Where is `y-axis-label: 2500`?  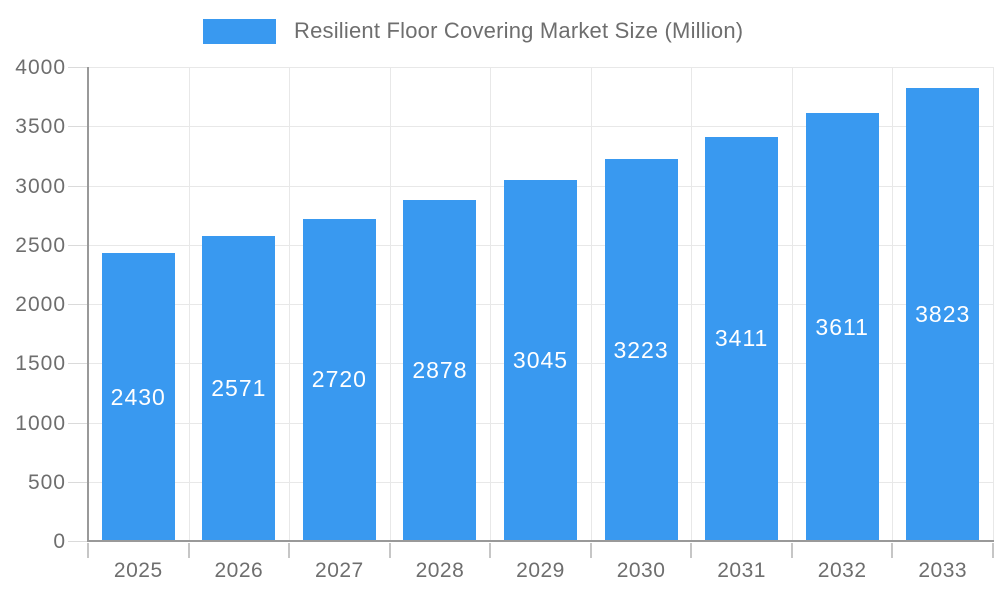
y-axis-label: 2500 is located at coordinates (40, 245).